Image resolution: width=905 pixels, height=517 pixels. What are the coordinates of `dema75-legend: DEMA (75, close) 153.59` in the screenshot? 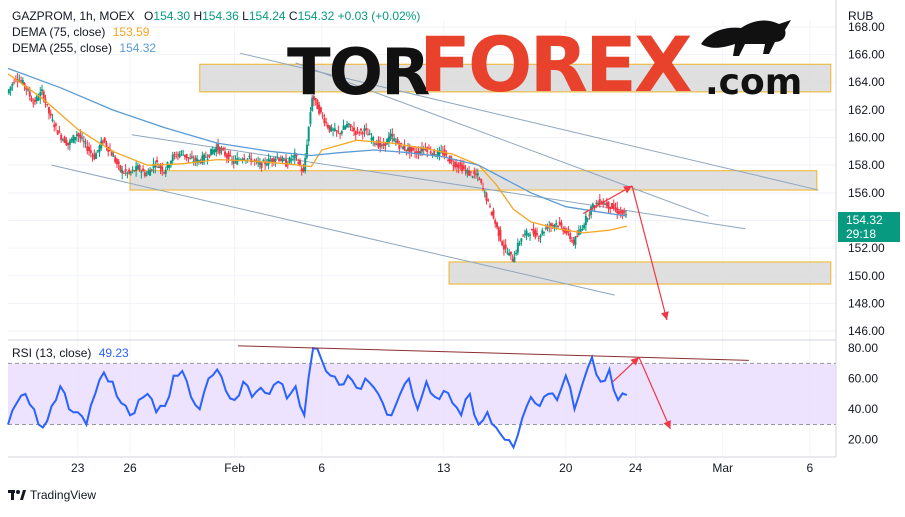 It's located at (80, 32).